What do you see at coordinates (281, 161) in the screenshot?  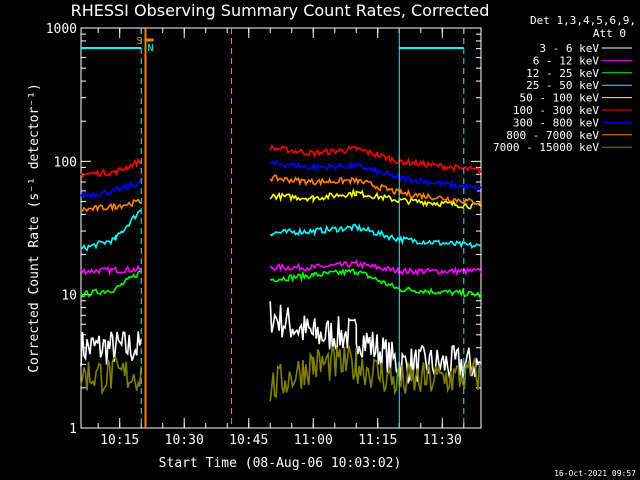 I see `series-line-100-300kev` at bounding box center [281, 161].